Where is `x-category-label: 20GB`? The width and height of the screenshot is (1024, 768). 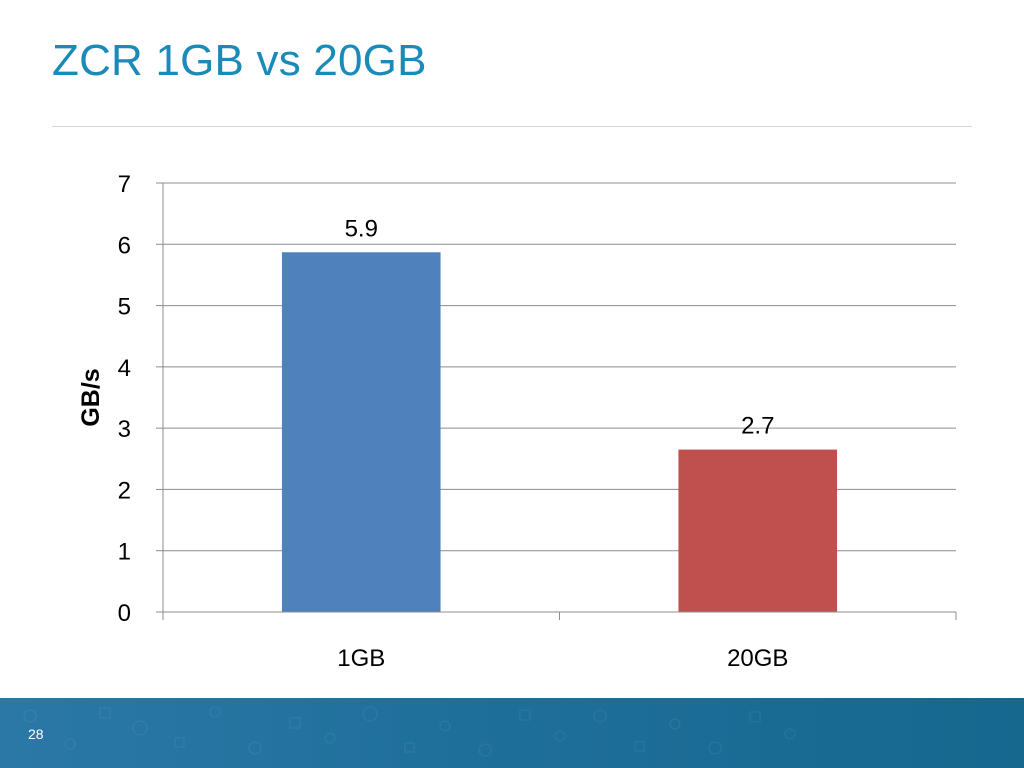
x-category-label: 20GB is located at coordinates (757, 658).